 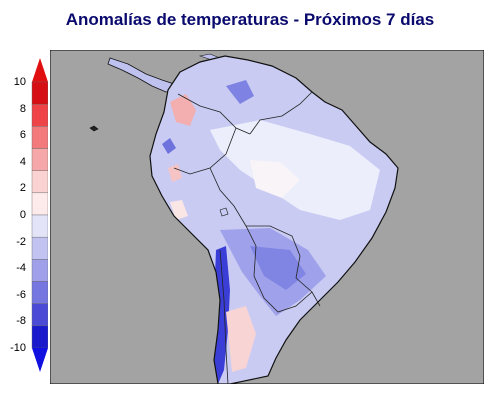 What do you see at coordinates (21, 268) in the screenshot?
I see `colorbar-tick-label: -4` at bounding box center [21, 268].